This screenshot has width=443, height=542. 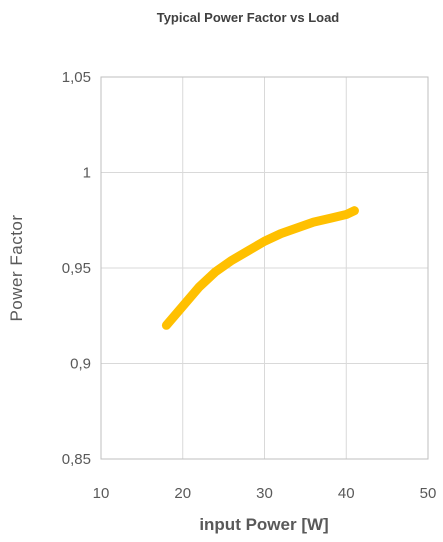 What do you see at coordinates (16, 267) in the screenshot?
I see `y-axis-label: Power Factor` at bounding box center [16, 267].